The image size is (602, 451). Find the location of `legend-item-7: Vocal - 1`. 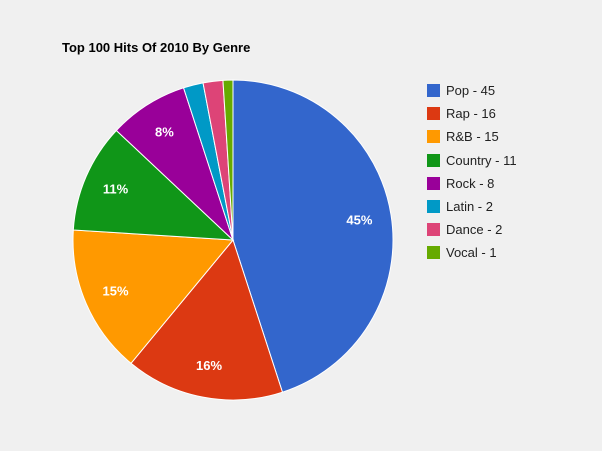

legend-item-7: Vocal - 1 is located at coordinates (472, 252).